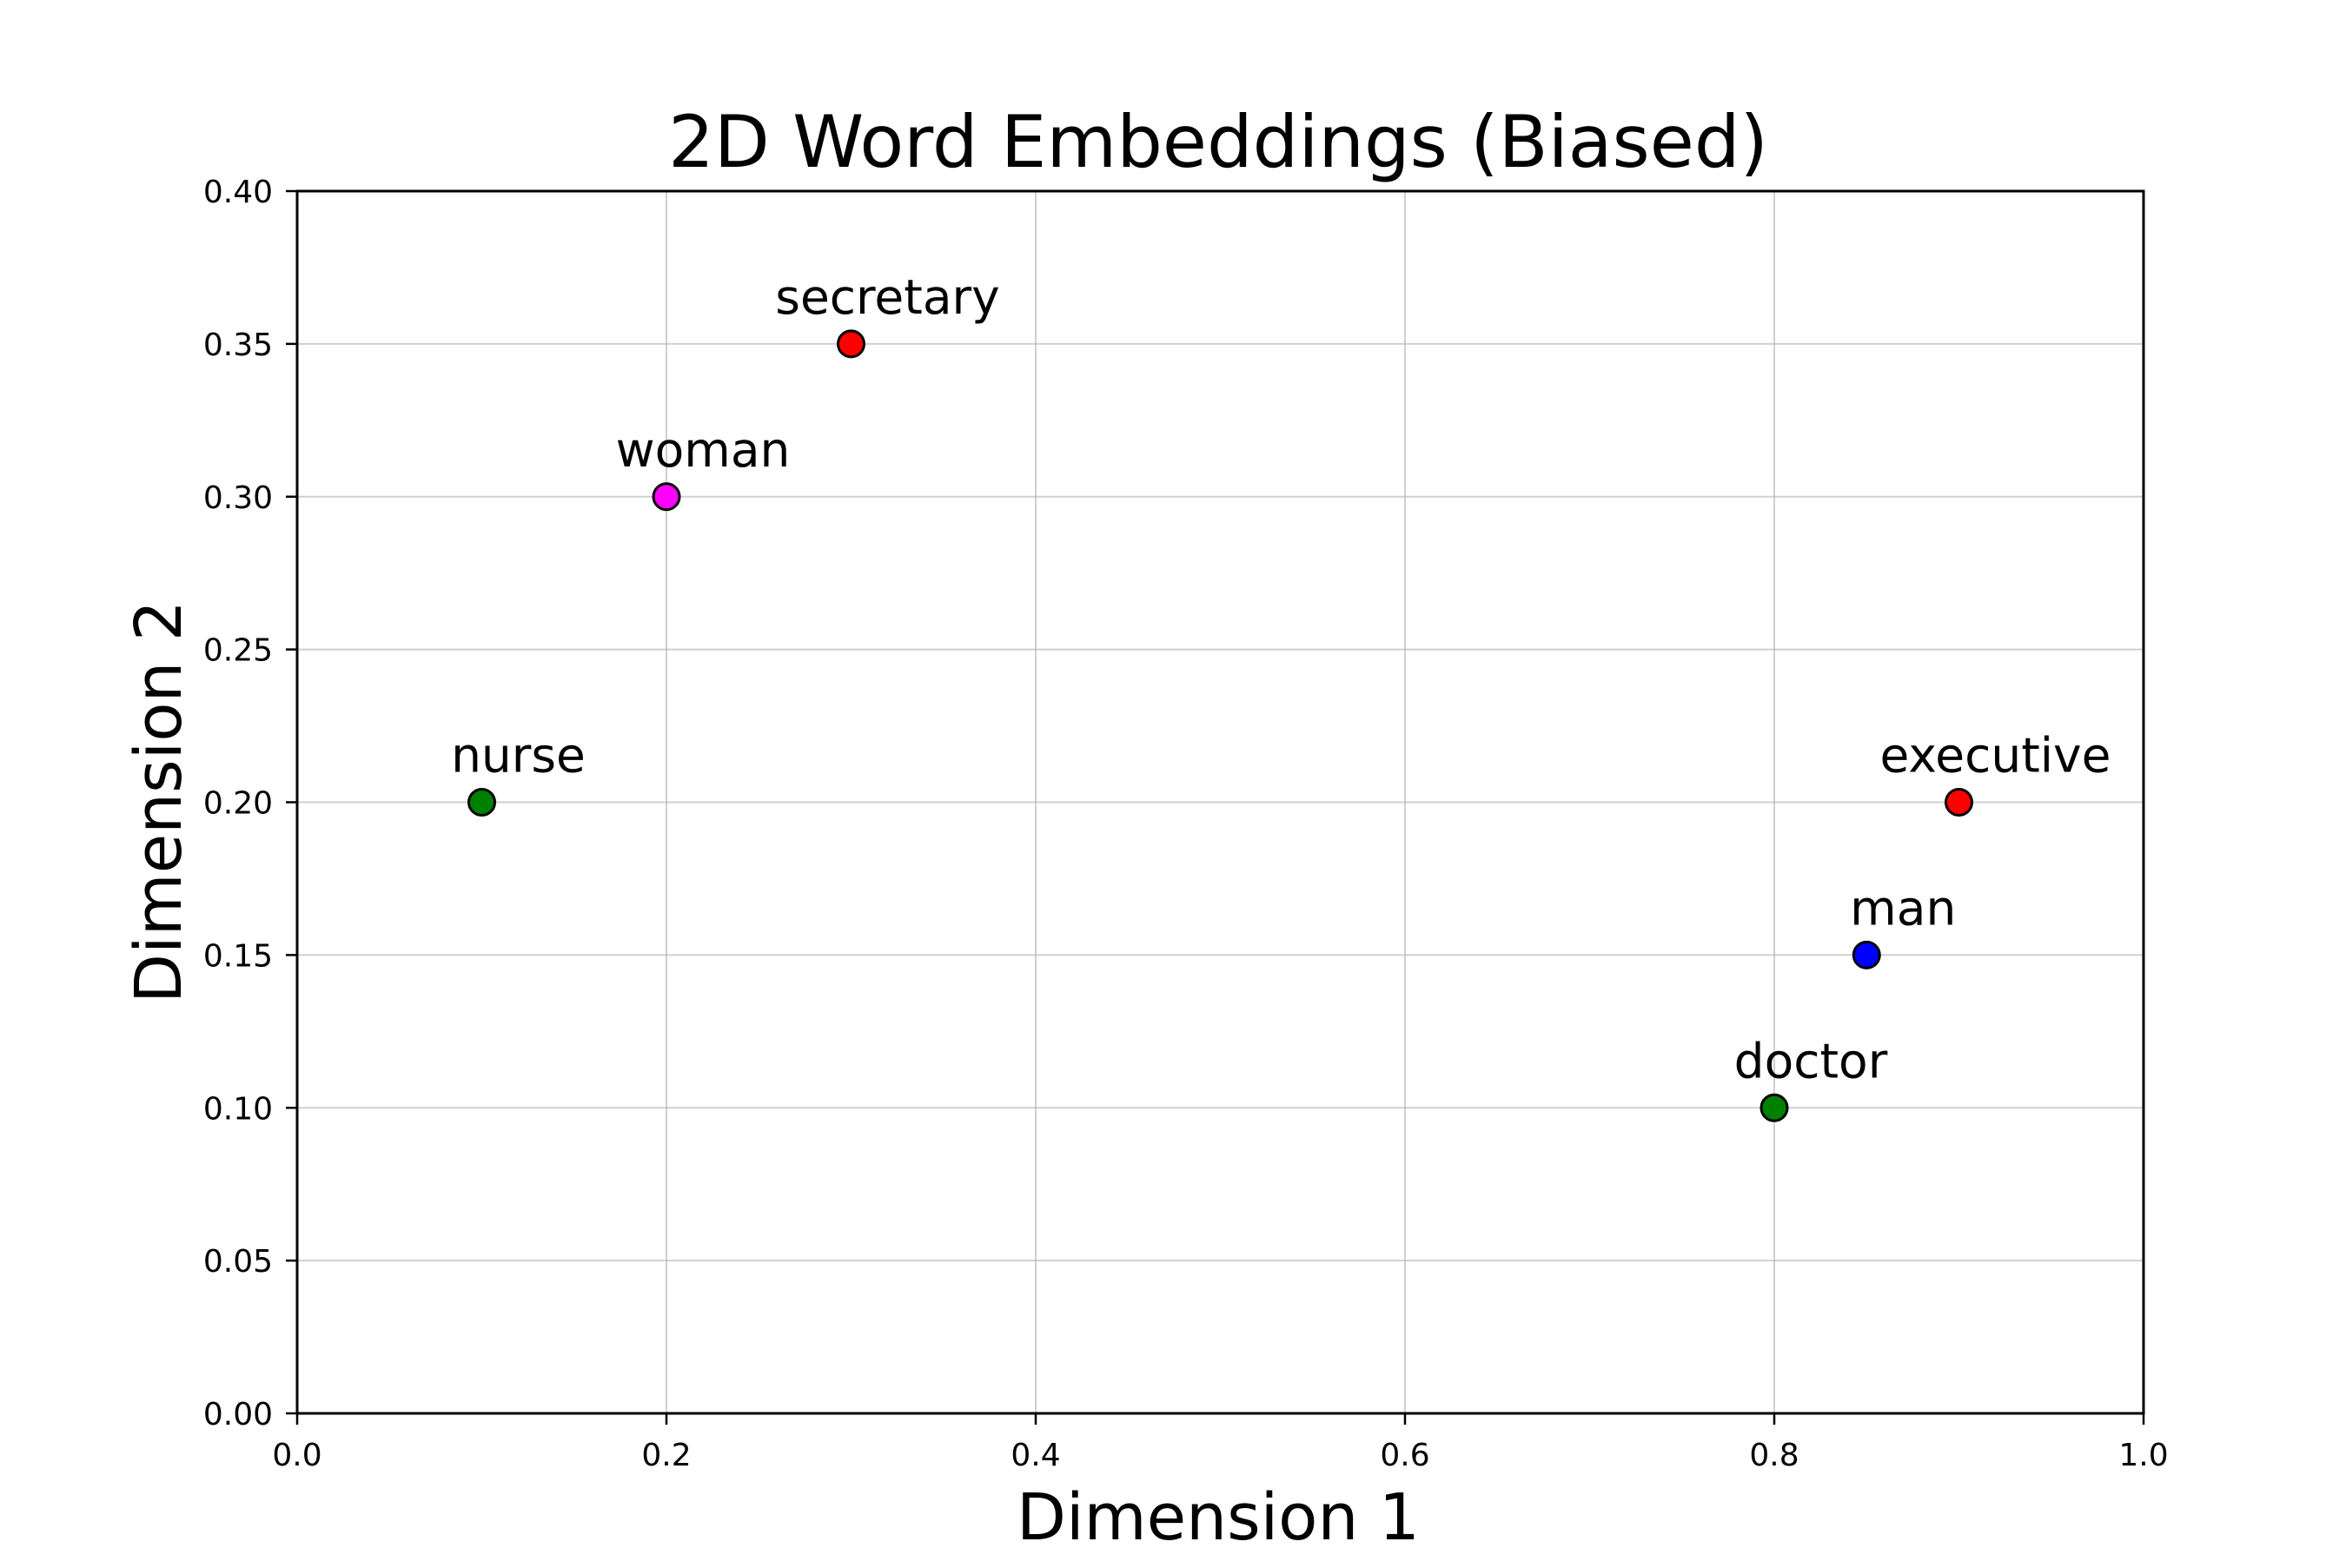 Image resolution: width=2346 pixels, height=1568 pixels. I want to click on data-point-woman, so click(666, 497).